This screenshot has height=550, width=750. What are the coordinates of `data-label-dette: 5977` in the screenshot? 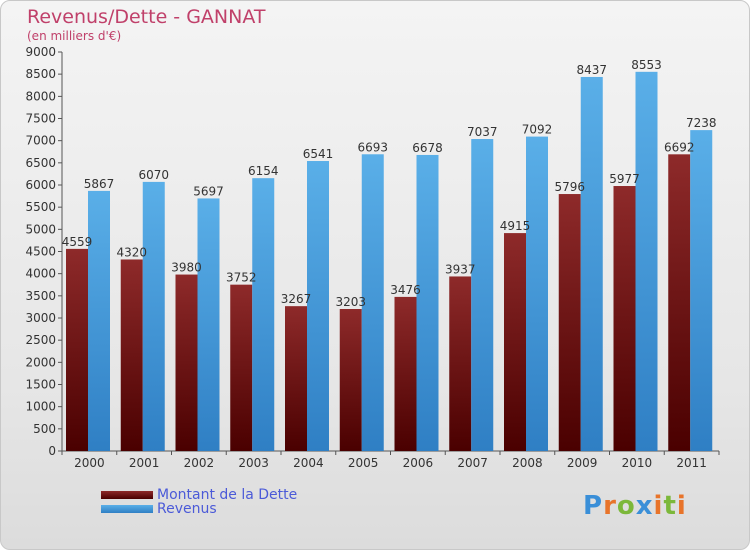 It's located at (624, 179).